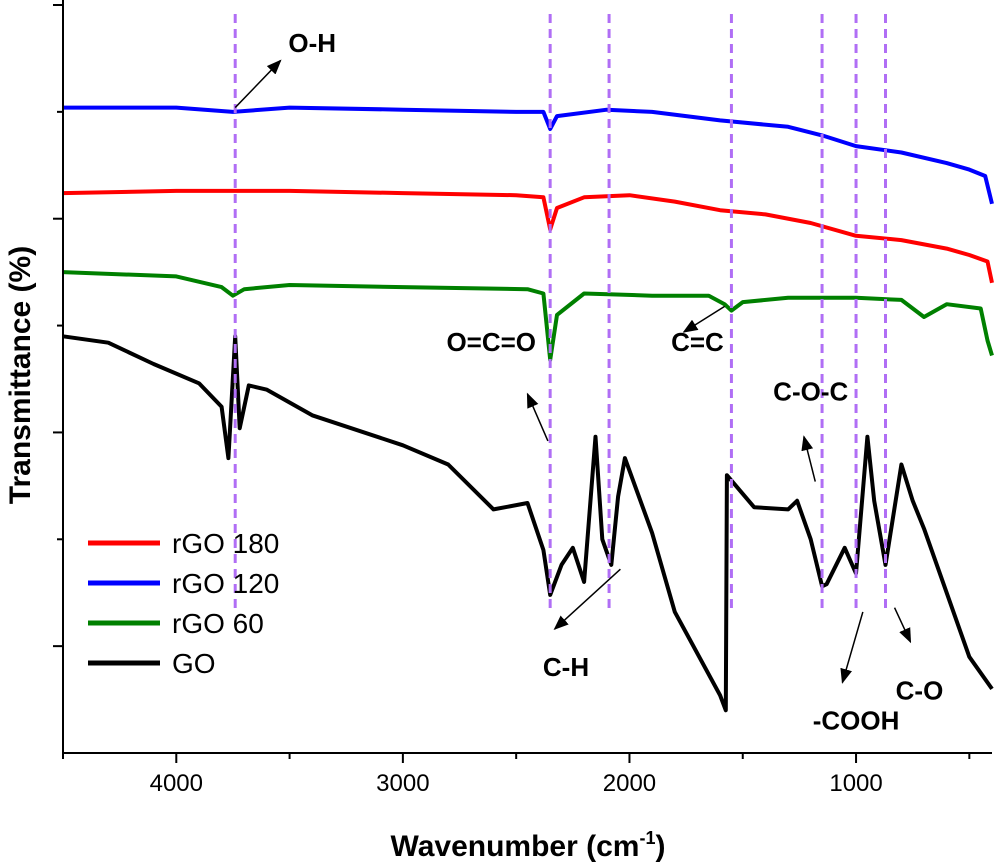  What do you see at coordinates (566, 667) in the screenshot?
I see `annotation-label: C-H` at bounding box center [566, 667].